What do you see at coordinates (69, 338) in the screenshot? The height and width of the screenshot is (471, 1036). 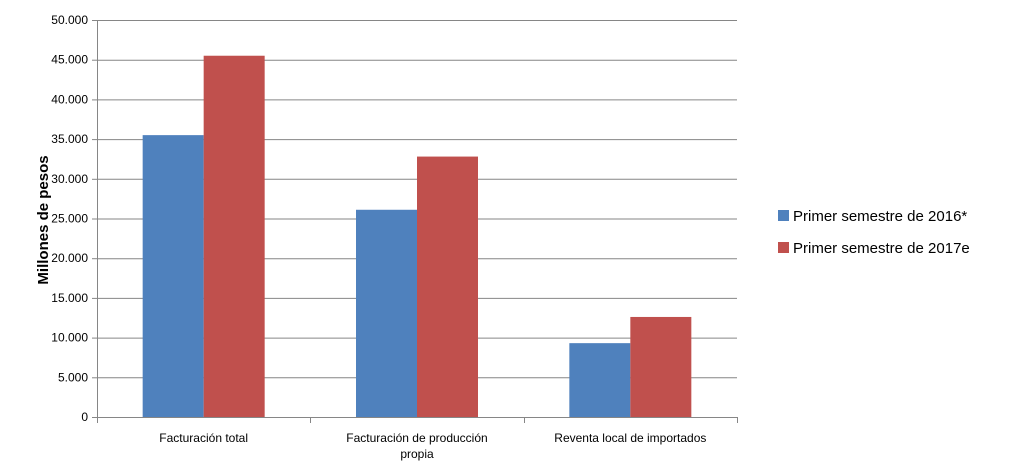 I see `y-tick-label: 10.000` at bounding box center [69, 338].